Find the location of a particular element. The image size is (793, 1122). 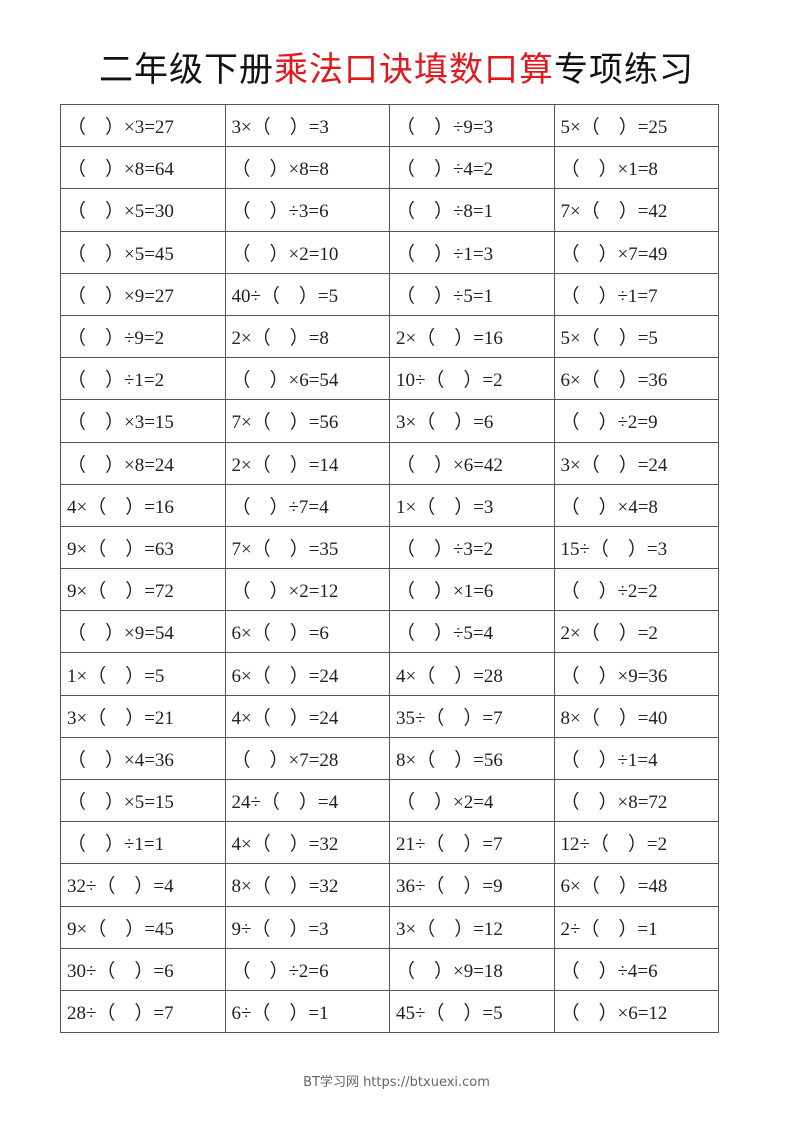

exercise-cell: （ ）×9=18 is located at coordinates (472, 969).